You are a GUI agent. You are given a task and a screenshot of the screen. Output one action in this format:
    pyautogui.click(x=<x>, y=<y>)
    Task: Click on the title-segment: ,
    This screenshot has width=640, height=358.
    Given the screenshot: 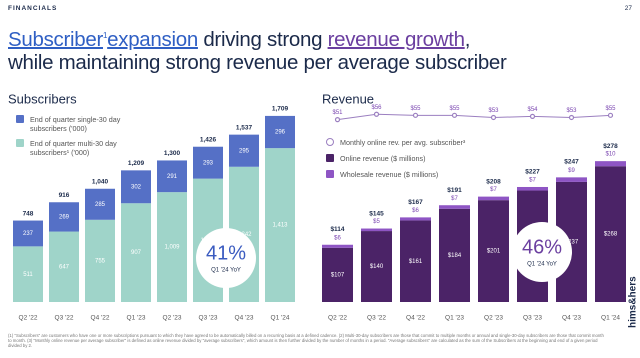 What is the action you would take?
    pyautogui.click(x=467, y=39)
    